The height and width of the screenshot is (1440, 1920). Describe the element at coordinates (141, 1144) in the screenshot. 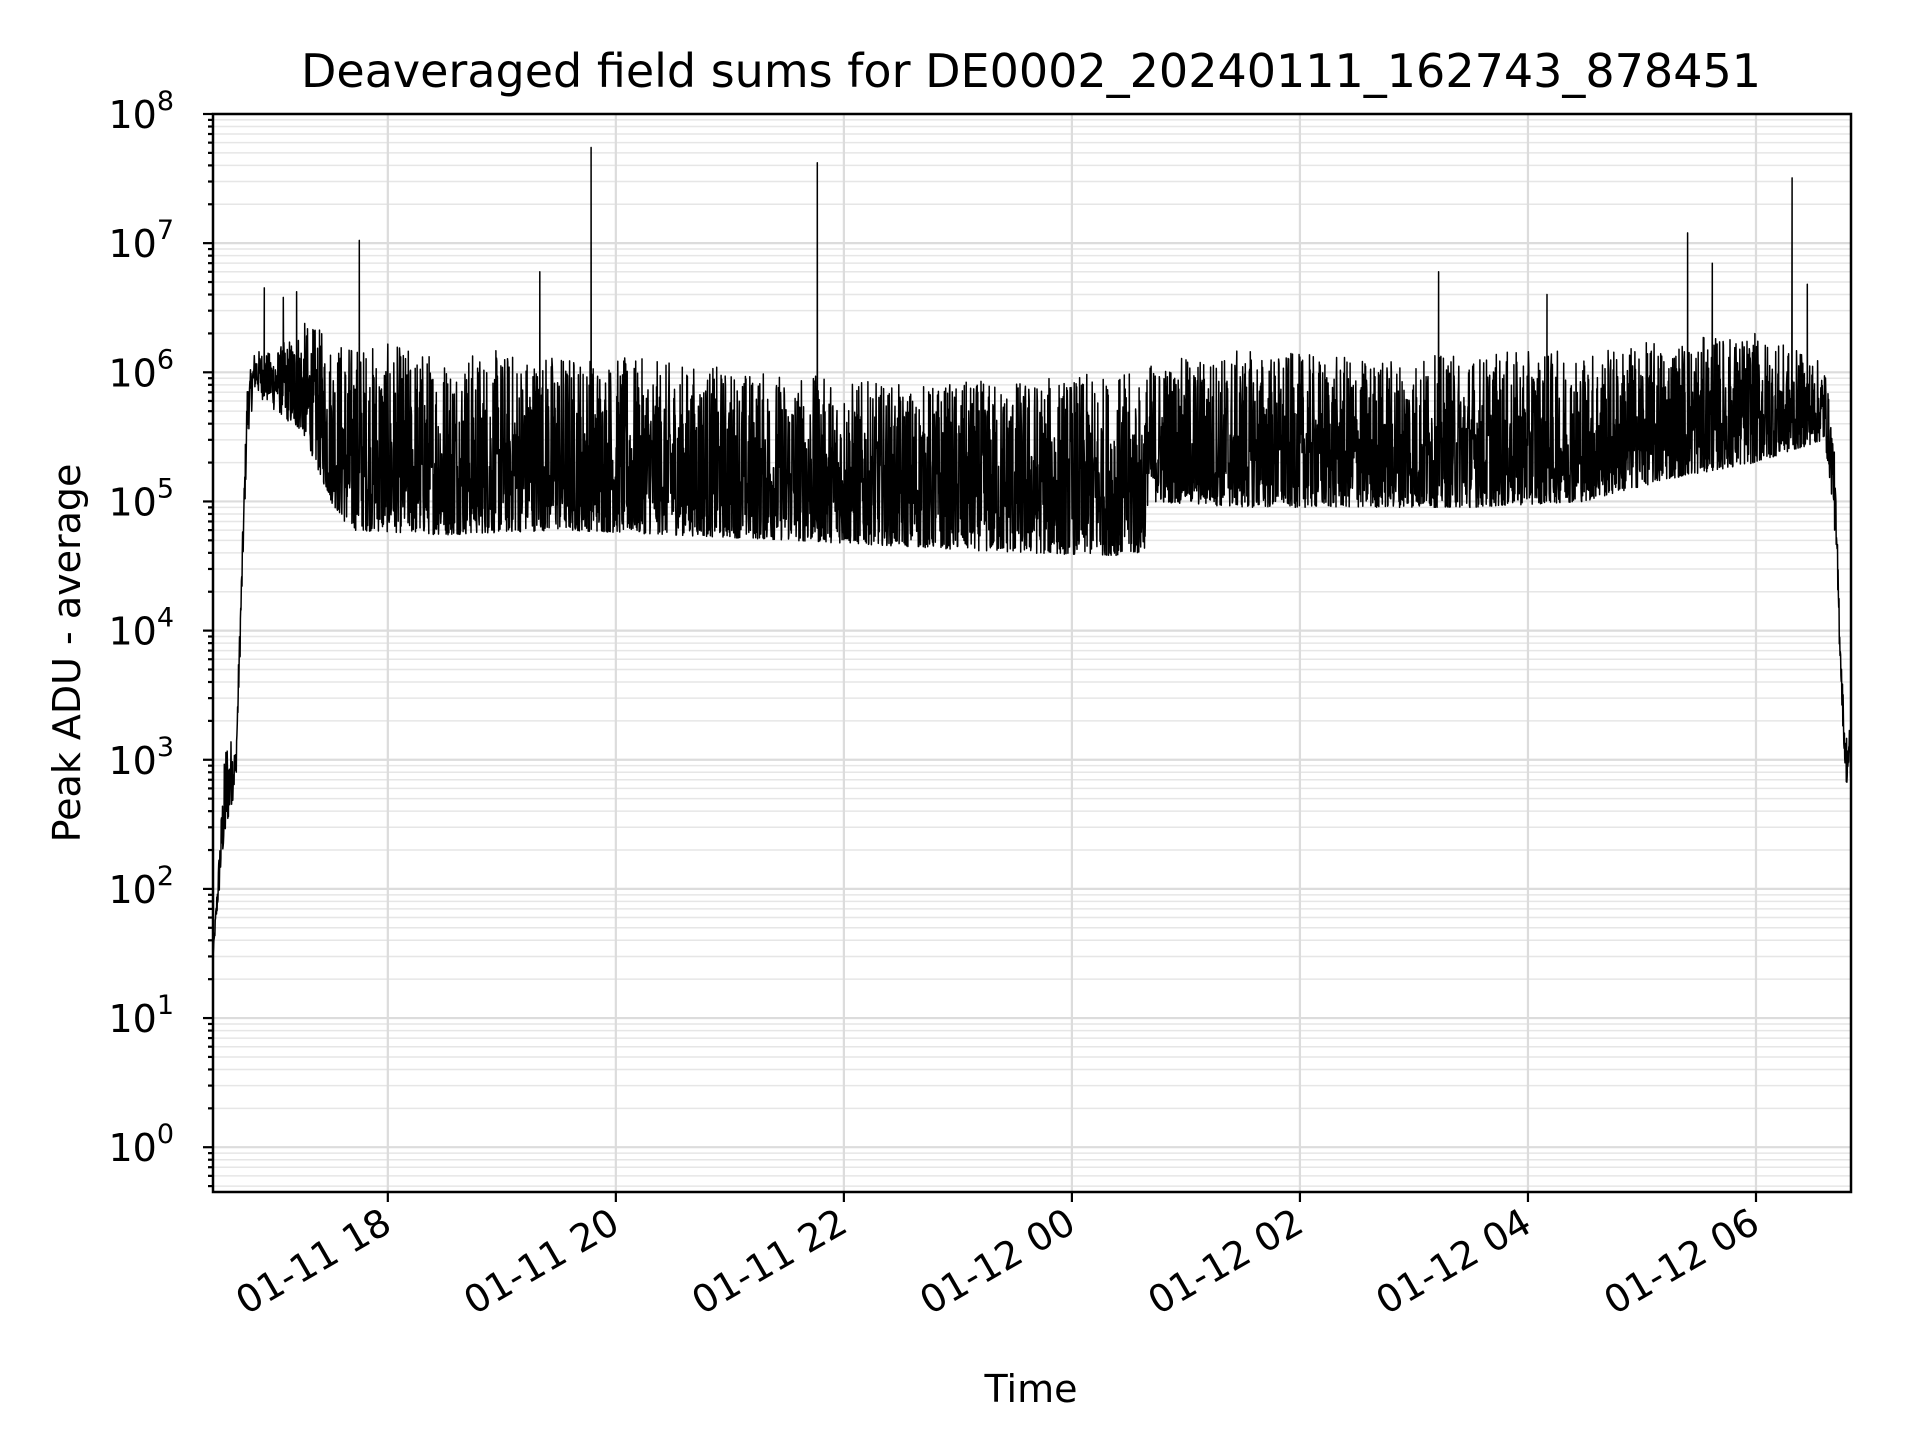

I see `y-tick-label: 10⁰` at that location.